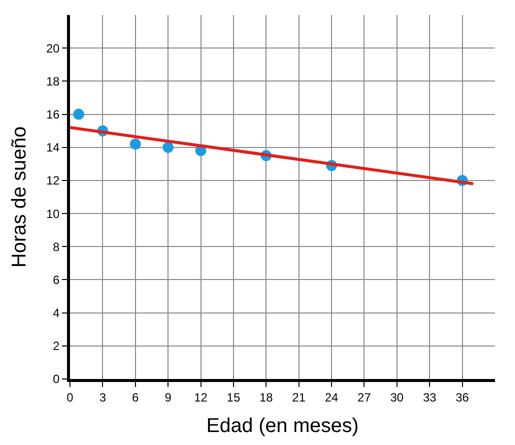 The image size is (515, 445). What do you see at coordinates (53, 181) in the screenshot?
I see `y-tick-label: 12` at bounding box center [53, 181].